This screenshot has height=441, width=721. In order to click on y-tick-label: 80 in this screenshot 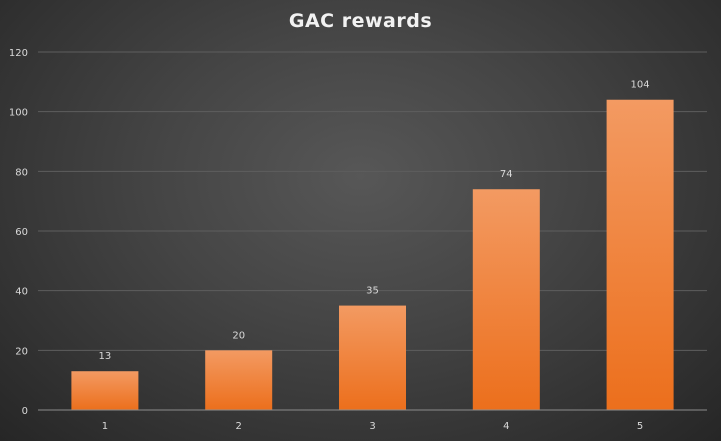, I will do `click(21, 172)`.